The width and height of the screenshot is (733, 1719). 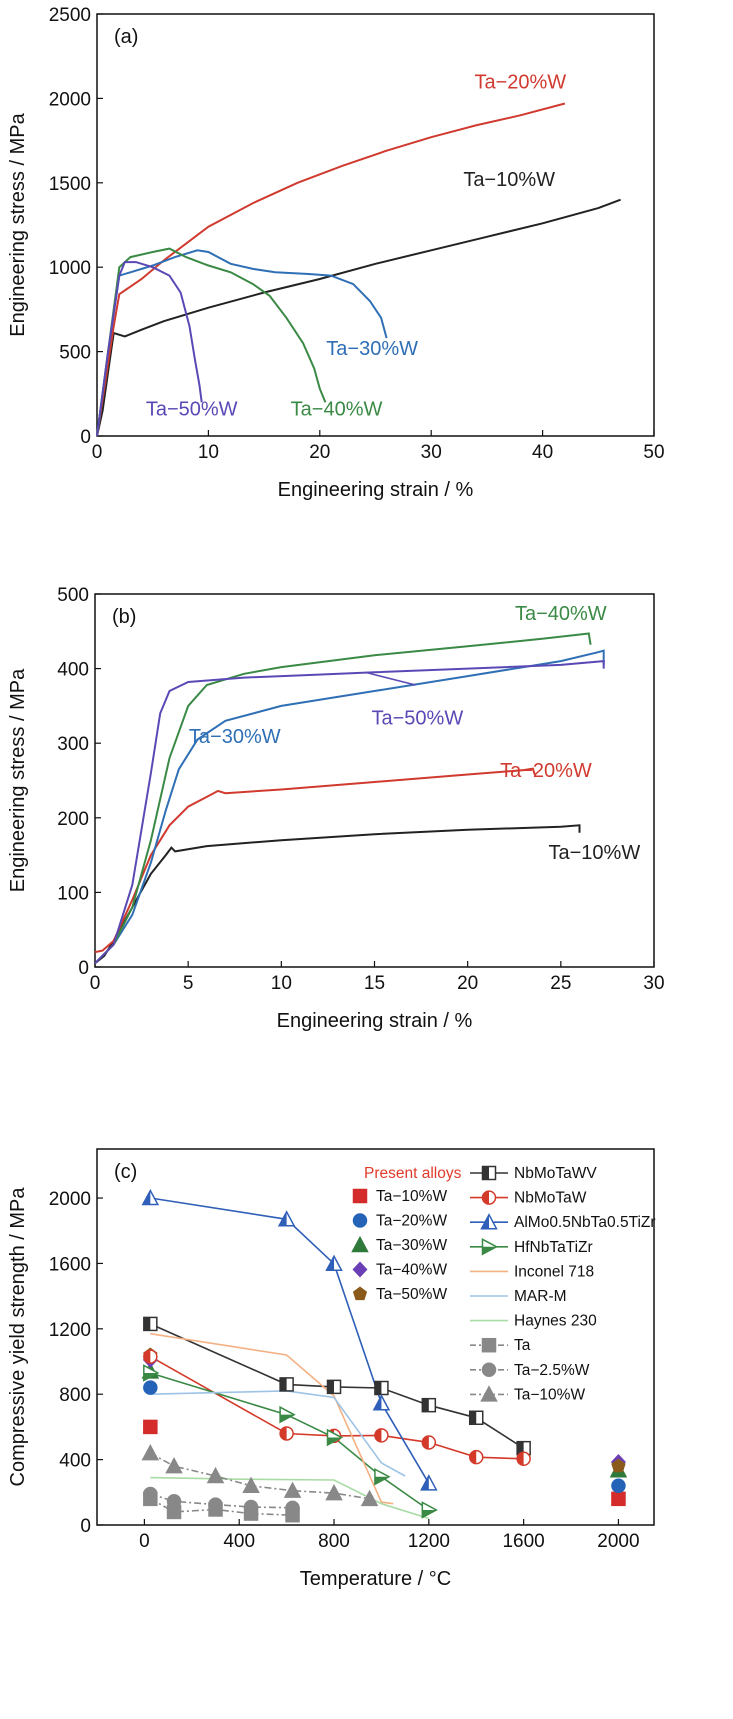 I want to click on legend-label-haynes-230: Haynes 230, so click(x=555, y=1321).